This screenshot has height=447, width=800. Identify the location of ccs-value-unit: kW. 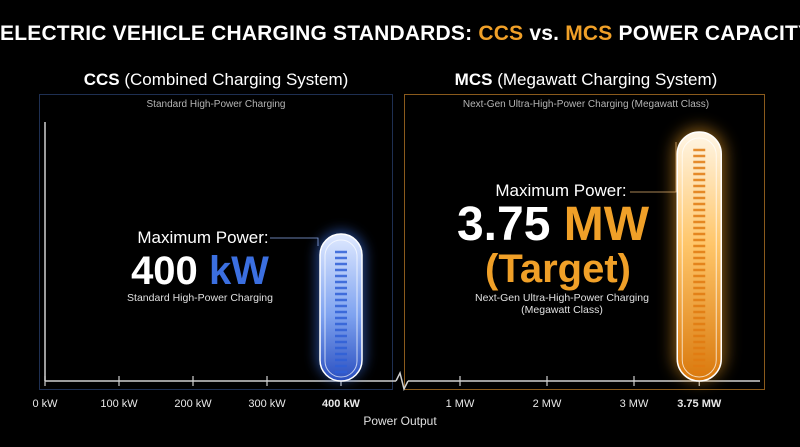
(238, 271).